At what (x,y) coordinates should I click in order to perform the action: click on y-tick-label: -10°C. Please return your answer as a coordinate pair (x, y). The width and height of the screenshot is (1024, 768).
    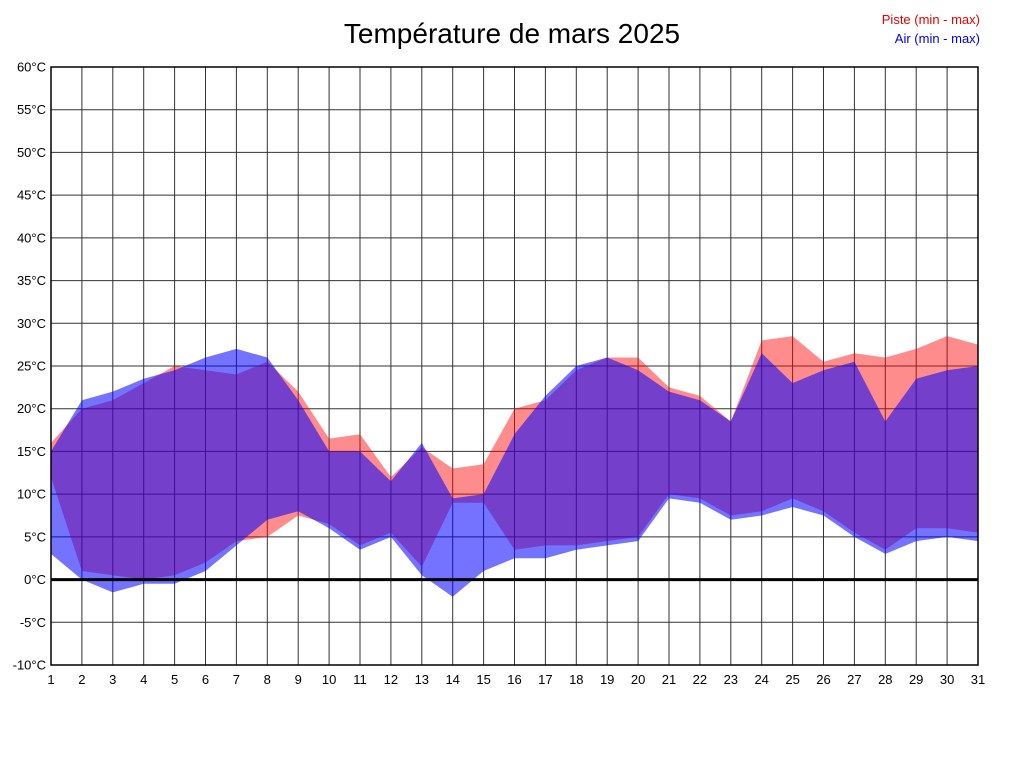
    Looking at the image, I should click on (29, 665).